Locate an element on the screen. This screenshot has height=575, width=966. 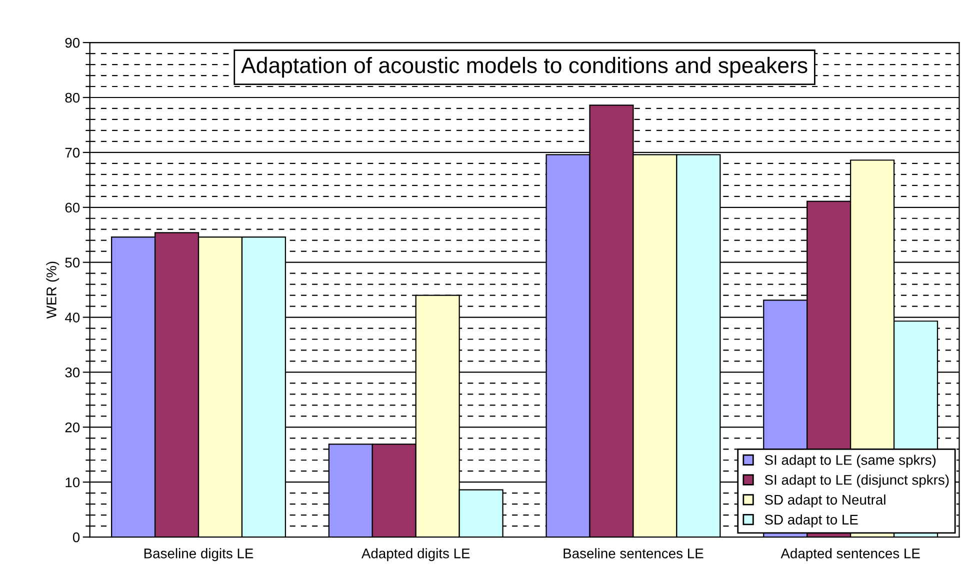
y-tick-label: 30 is located at coordinates (72, 373).